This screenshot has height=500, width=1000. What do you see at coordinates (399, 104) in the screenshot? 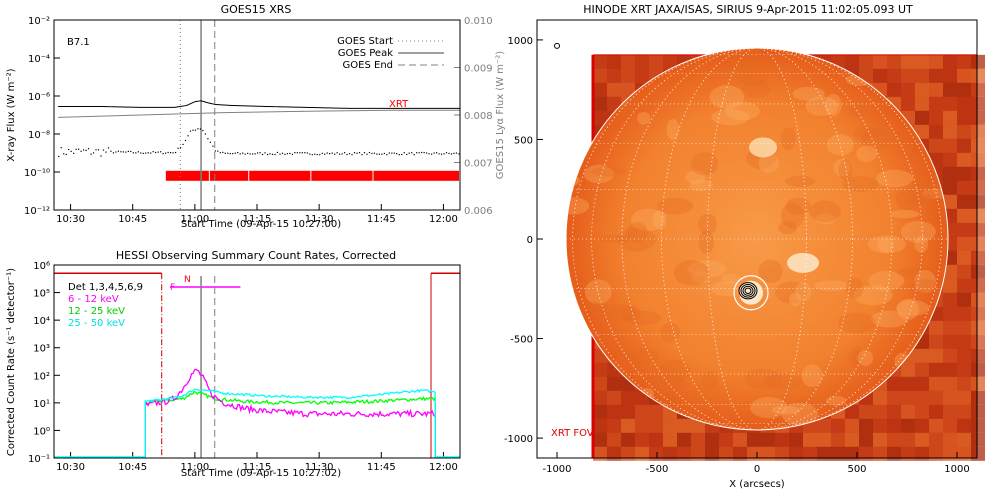
I see `xrt-label: XRT` at bounding box center [399, 104].